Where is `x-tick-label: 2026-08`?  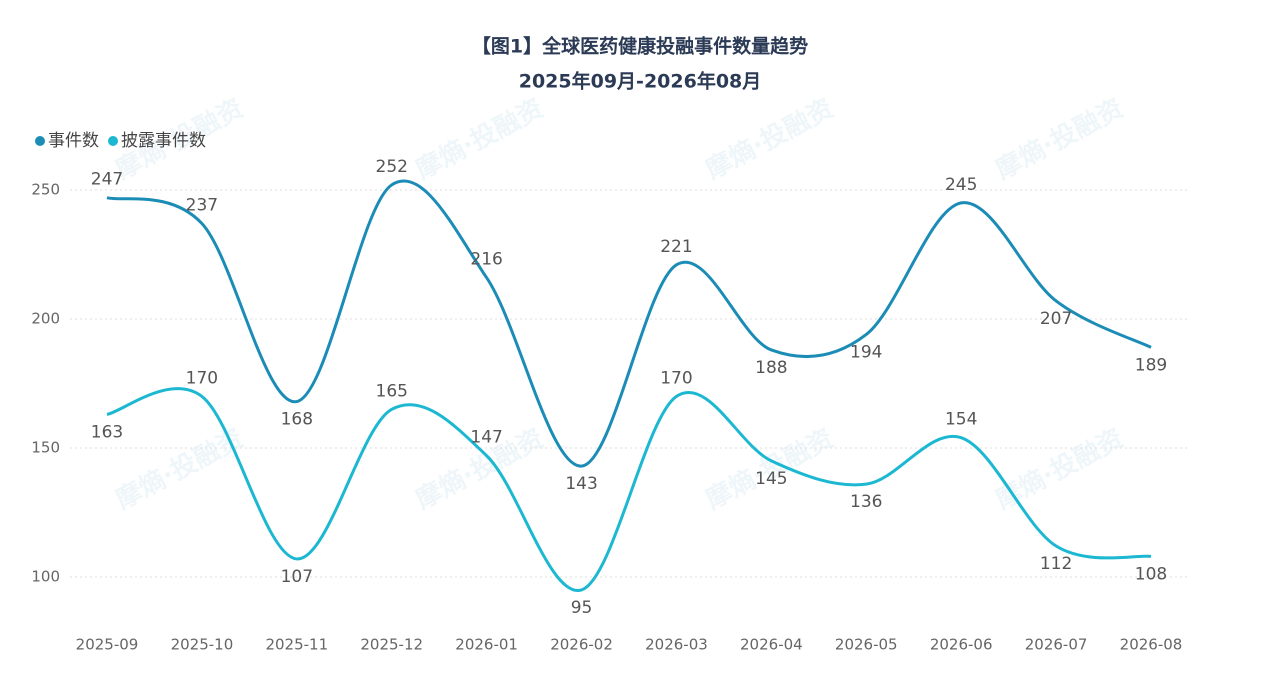
x-tick-label: 2026-08 is located at coordinates (1151, 645).